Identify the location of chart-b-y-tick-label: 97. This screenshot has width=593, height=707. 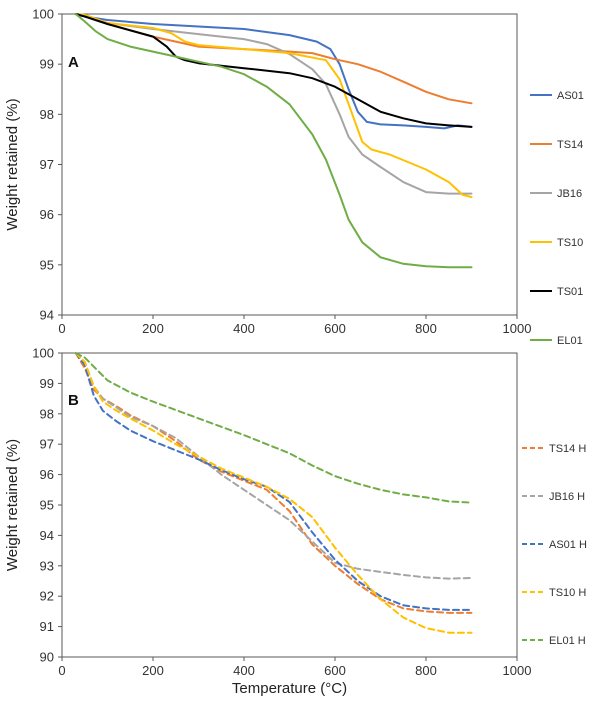
(47, 444).